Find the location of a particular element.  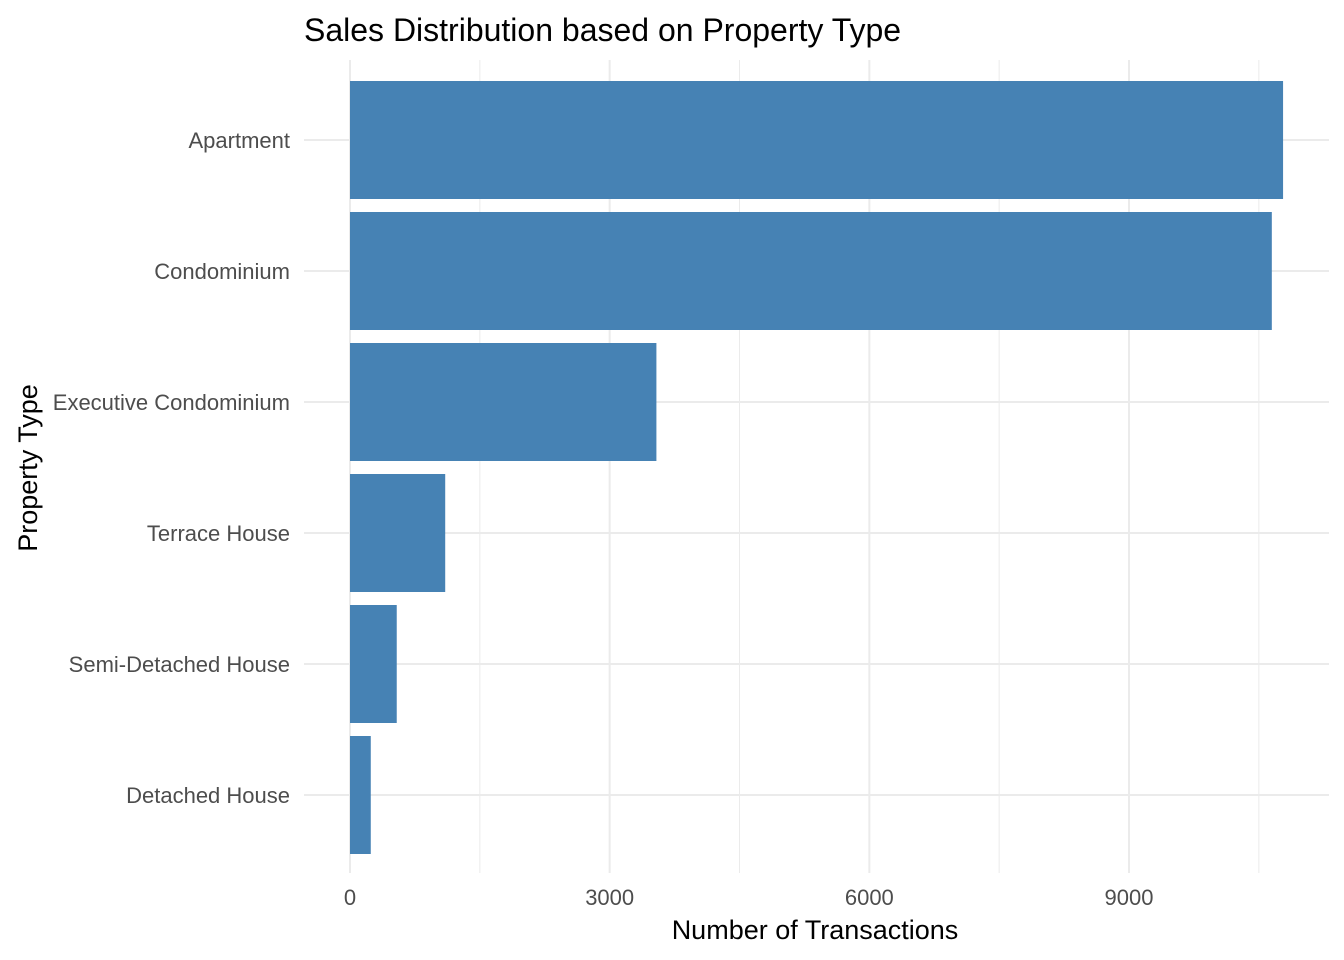

x-tick-label: 3000 is located at coordinates (609, 897).